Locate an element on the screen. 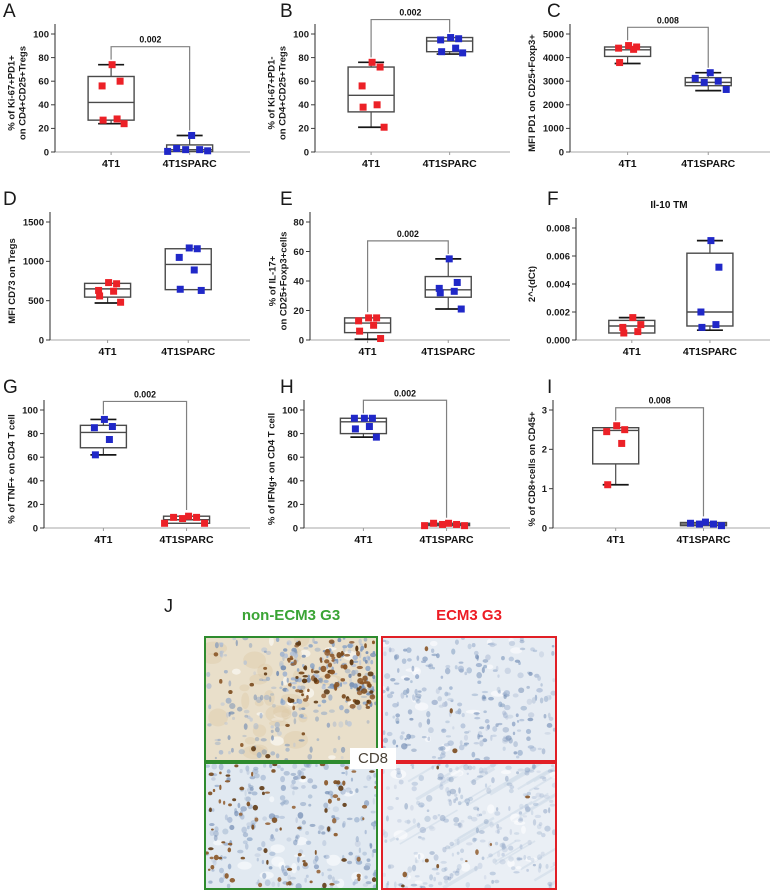 The image size is (778, 892). y-tick-label: 3 is located at coordinates (544, 410).